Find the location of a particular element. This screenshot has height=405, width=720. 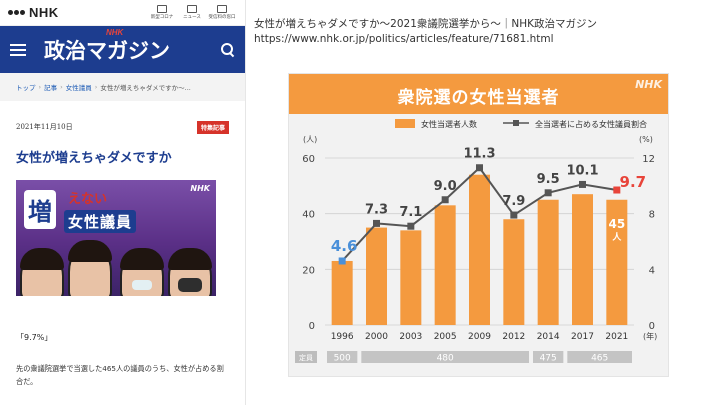

seats-value: 475 is located at coordinates (548, 359).